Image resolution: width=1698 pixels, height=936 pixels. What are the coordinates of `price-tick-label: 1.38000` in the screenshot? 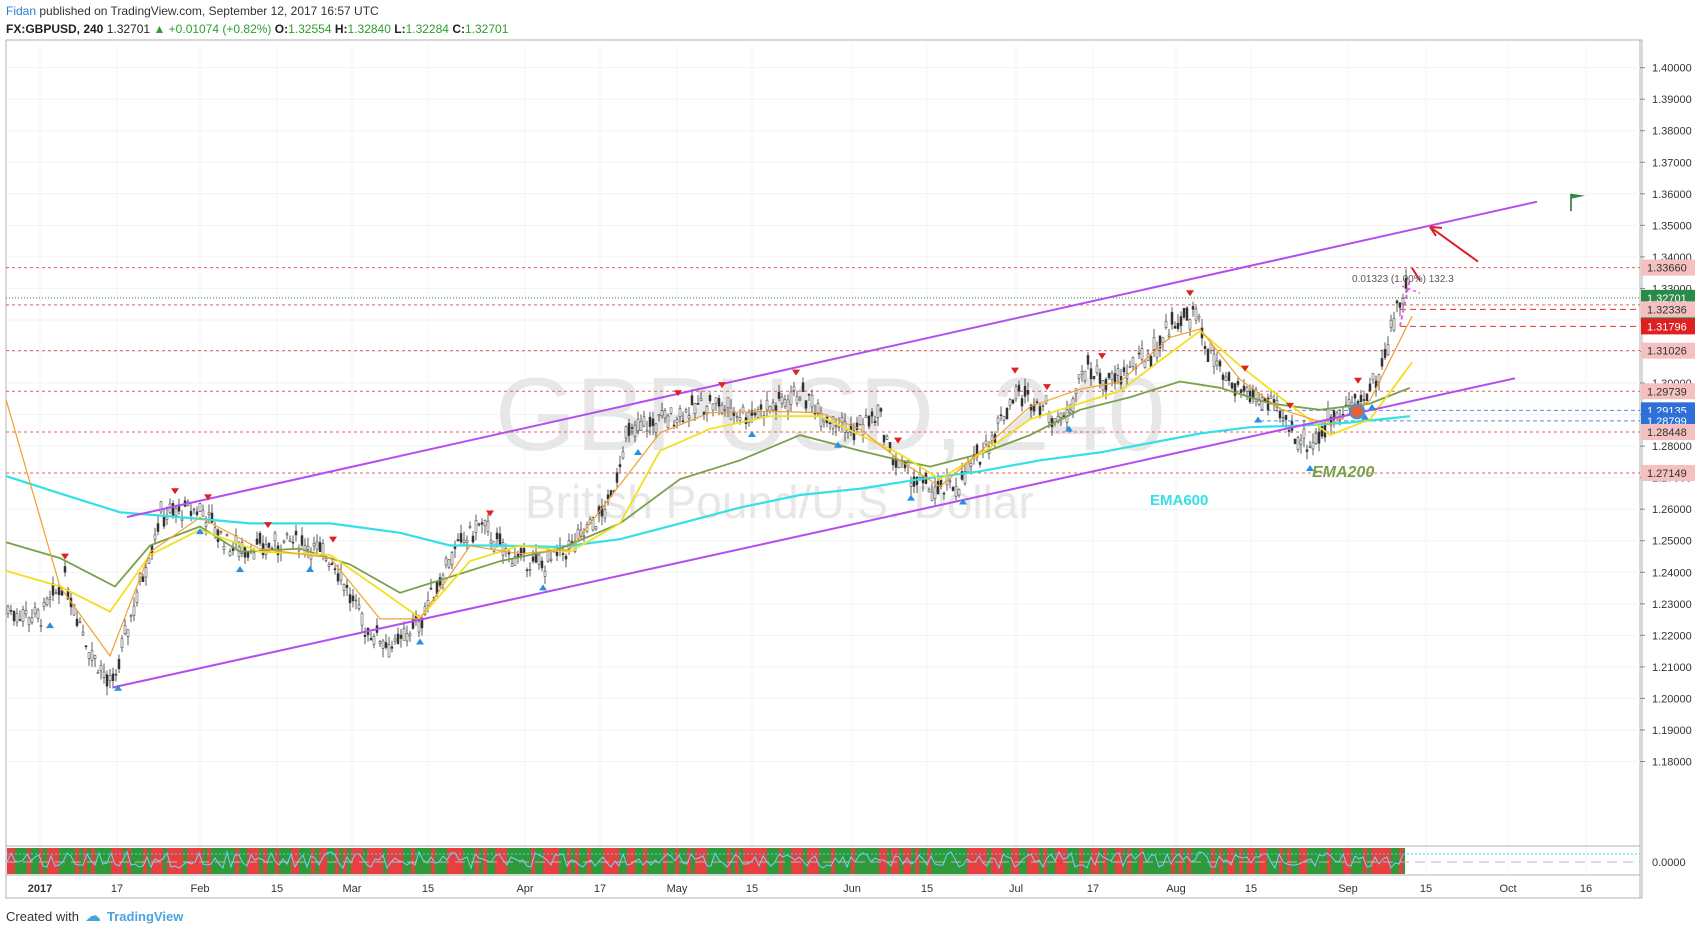 It's located at (1672, 132).